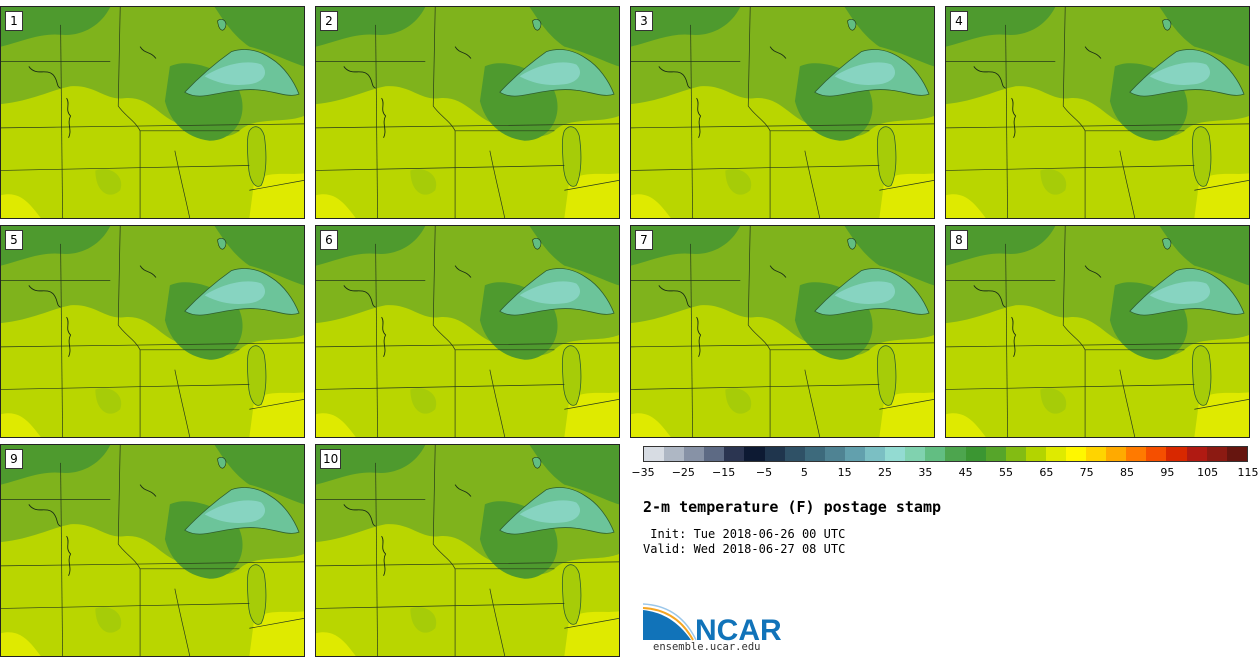 Image resolution: width=1260 pixels, height=657 pixels. Describe the element at coordinates (707, 647) in the screenshot. I see `logo-url: ensemble.ucar.edu` at that location.